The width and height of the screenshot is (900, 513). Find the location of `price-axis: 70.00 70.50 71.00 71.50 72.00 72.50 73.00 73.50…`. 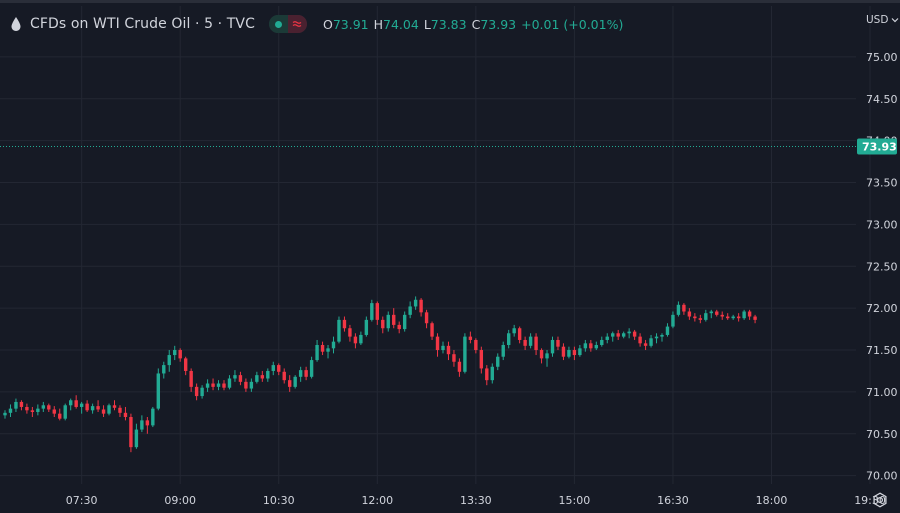

price-axis: 70.00 70.50 71.00 71.50 72.00 72.50 73.00 73.50… is located at coordinates (882, 267).